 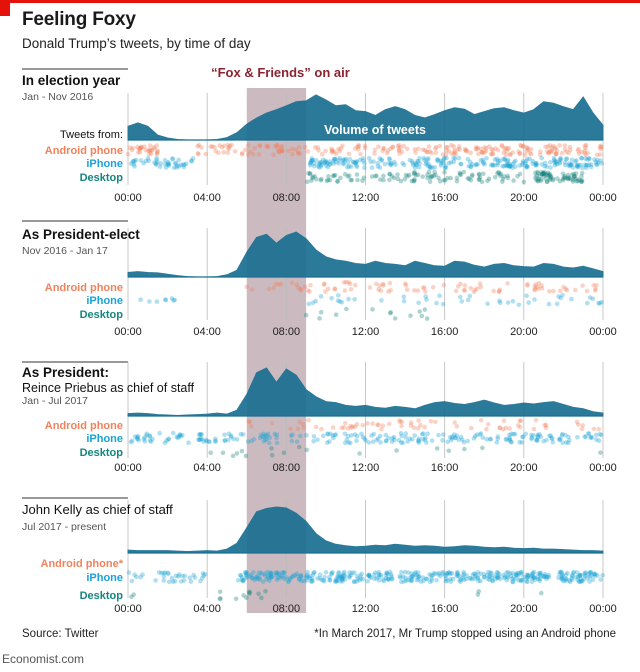 What do you see at coordinates (280, 72) in the screenshot?
I see `fox-friends-label: “Fox & Friends” on air` at bounding box center [280, 72].